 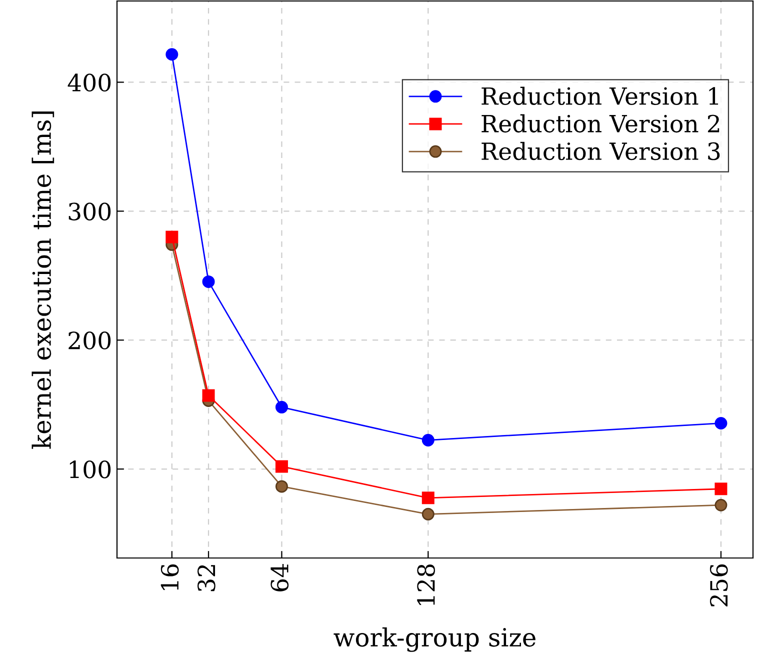 What do you see at coordinates (89, 341) in the screenshot?
I see `y-tick-label: 200` at bounding box center [89, 341].